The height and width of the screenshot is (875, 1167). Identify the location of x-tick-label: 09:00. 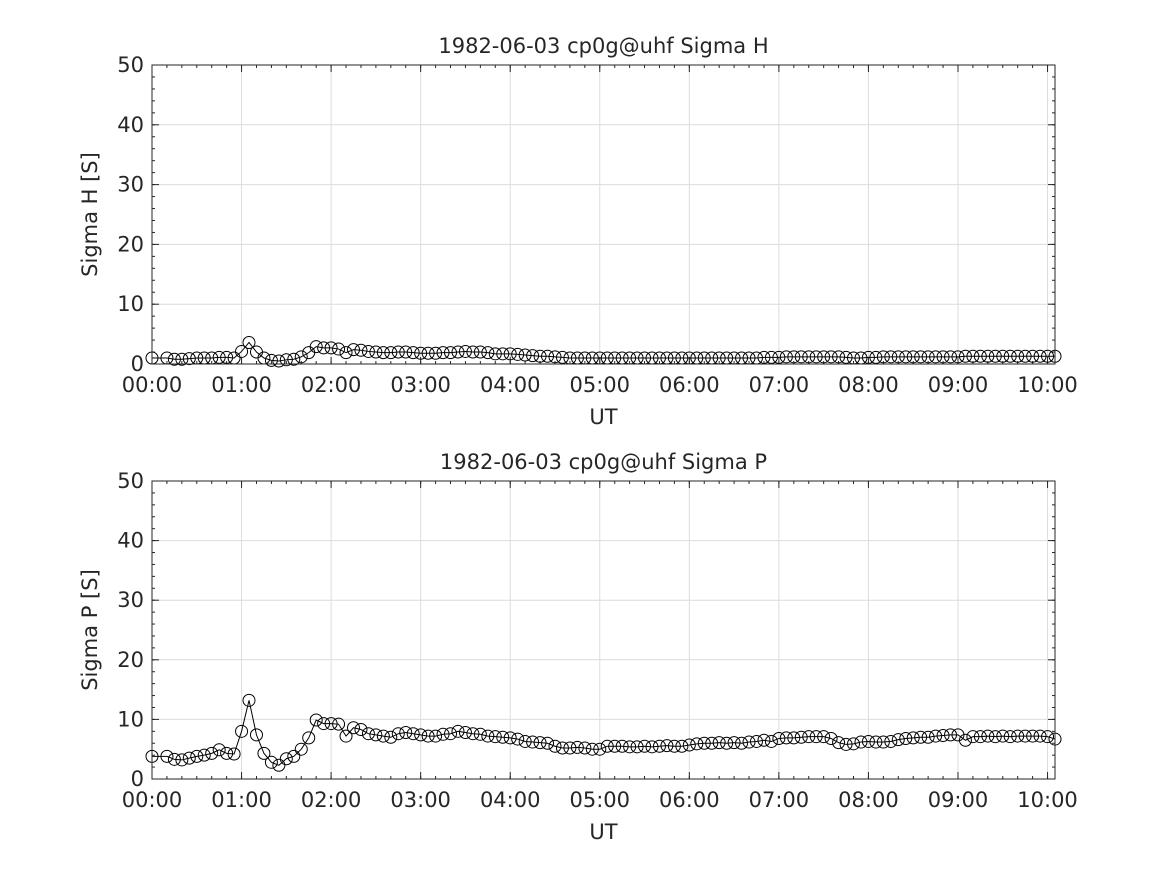
(958, 385).